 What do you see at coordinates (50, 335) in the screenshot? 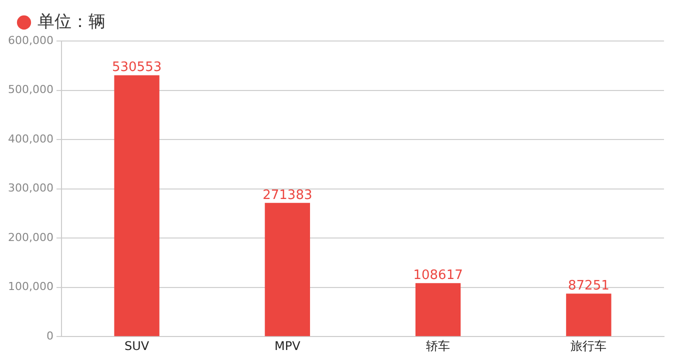
I see `y-tick-label: 0` at bounding box center [50, 335].